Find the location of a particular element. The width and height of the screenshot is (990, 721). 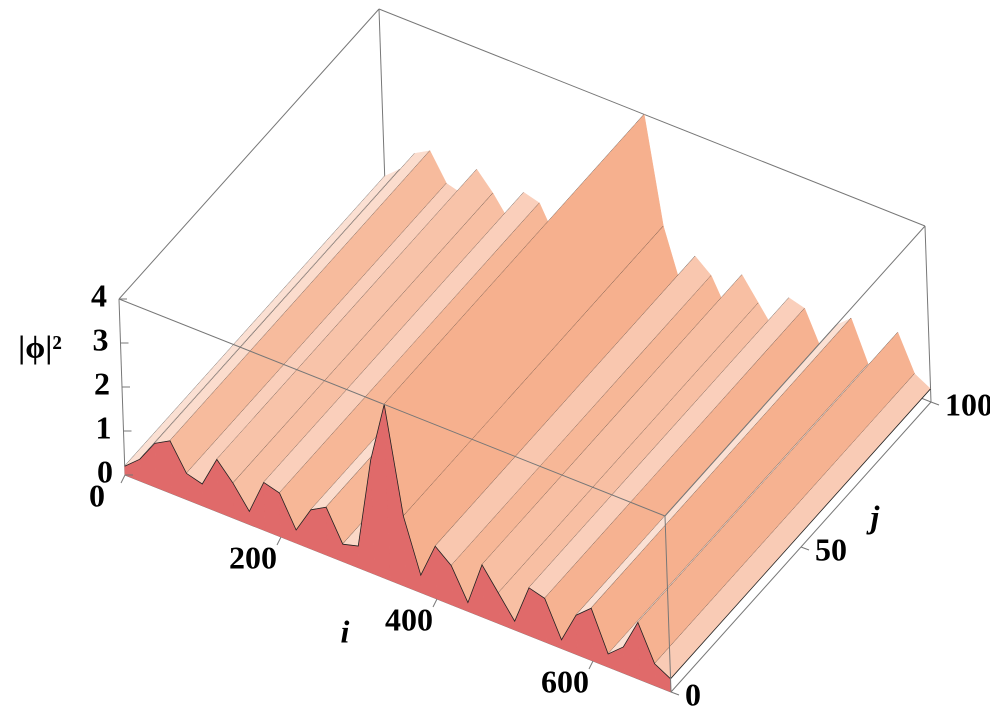

z-tick-label: 0 is located at coordinates (105, 471).